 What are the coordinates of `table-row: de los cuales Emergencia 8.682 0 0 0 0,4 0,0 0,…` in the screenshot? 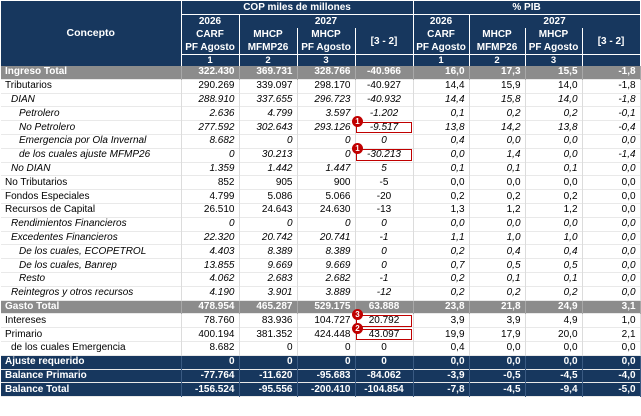 It's located at (321, 348).